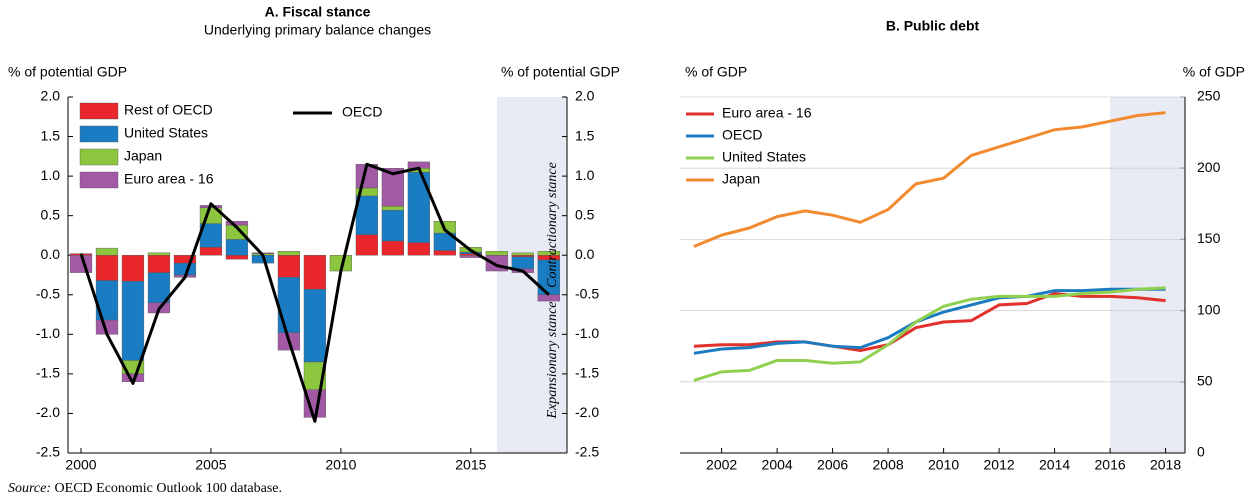 The width and height of the screenshot is (1247, 498). Describe the element at coordinates (587, 412) in the screenshot. I see `y2-tick-label: -2.0` at that location.